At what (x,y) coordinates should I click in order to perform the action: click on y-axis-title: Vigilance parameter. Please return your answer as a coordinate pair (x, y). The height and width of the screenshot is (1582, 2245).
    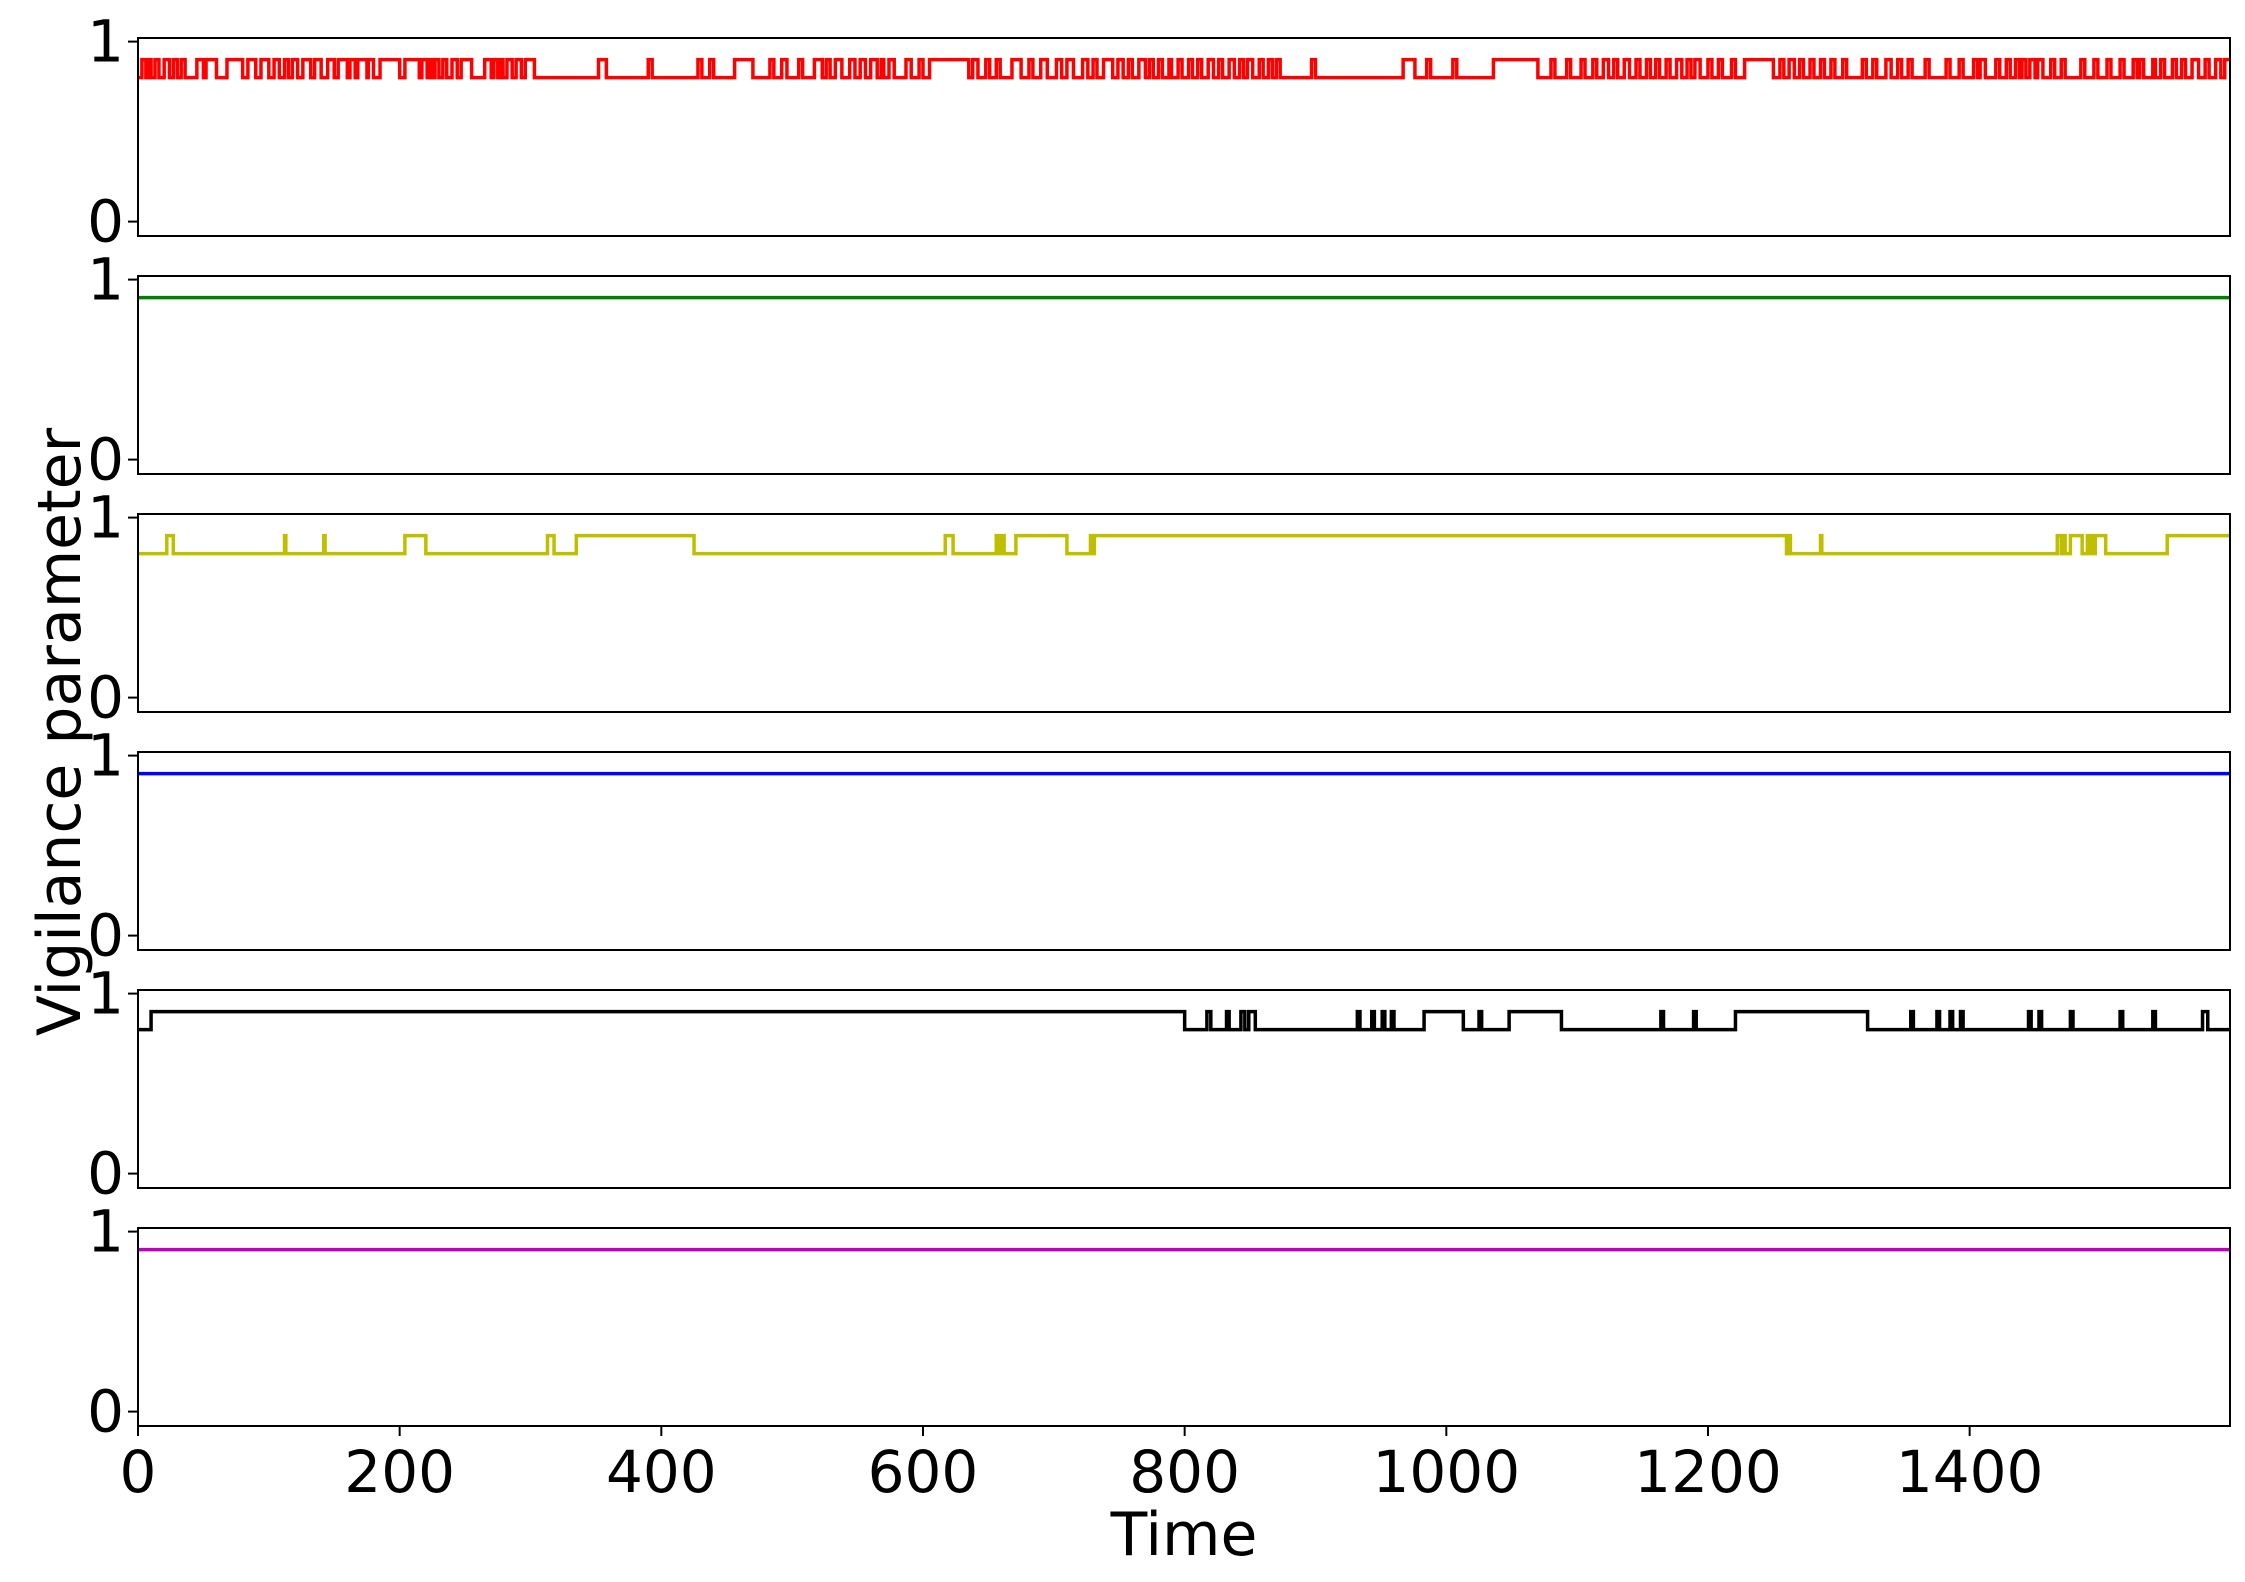
    Looking at the image, I should click on (60, 731).